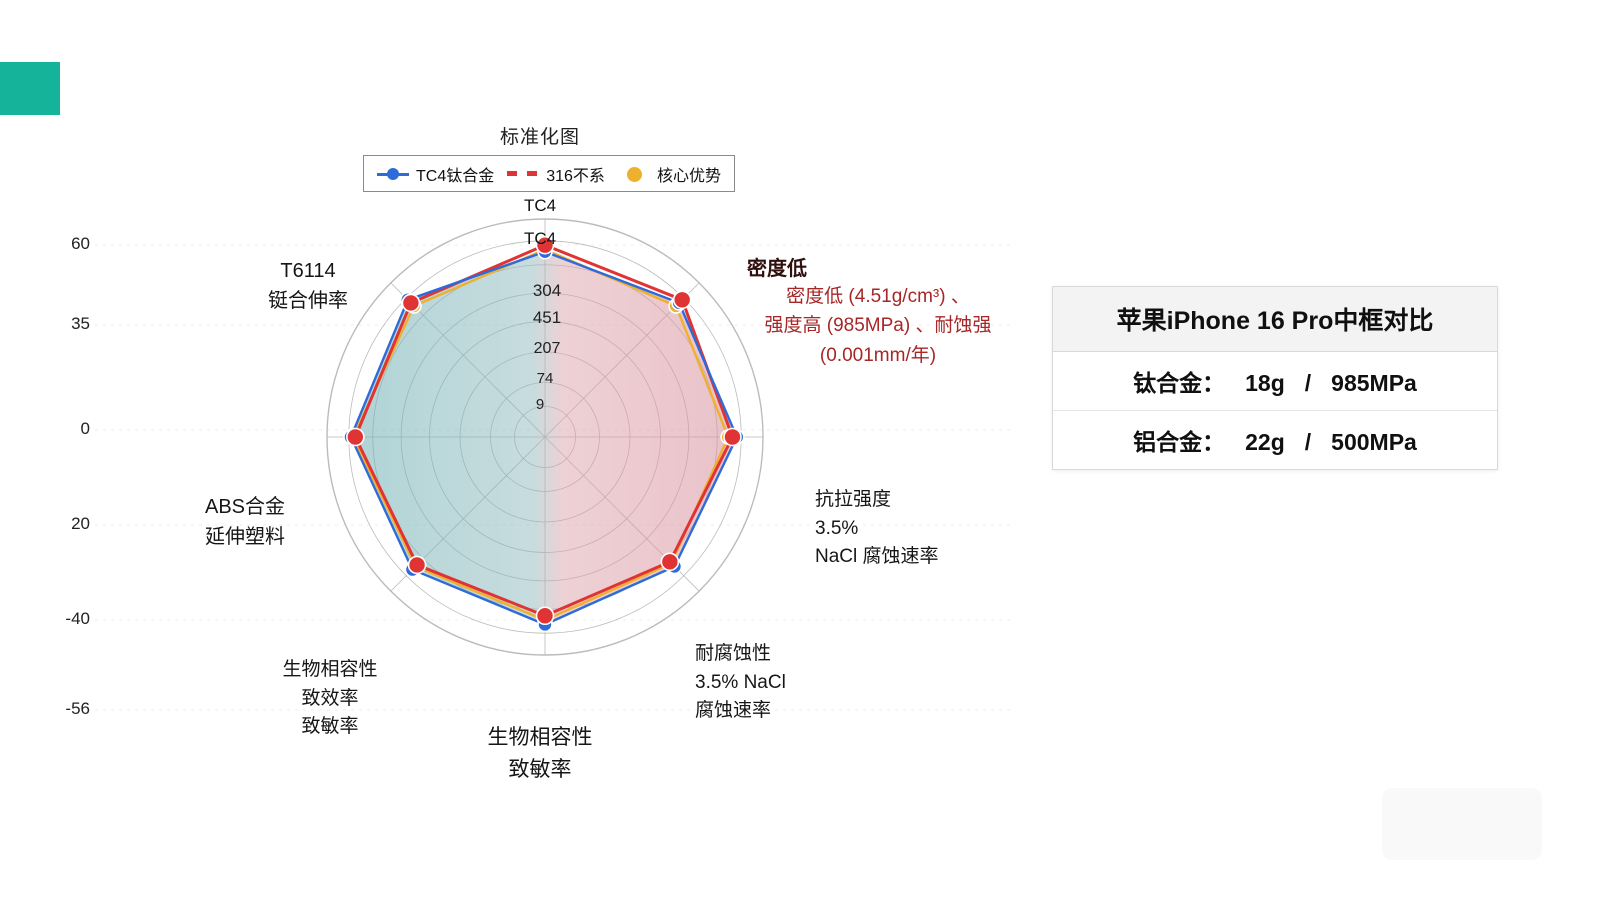 This screenshot has width=1600, height=898. What do you see at coordinates (80, 323) in the screenshot?
I see `y-tick: 35` at bounding box center [80, 323].